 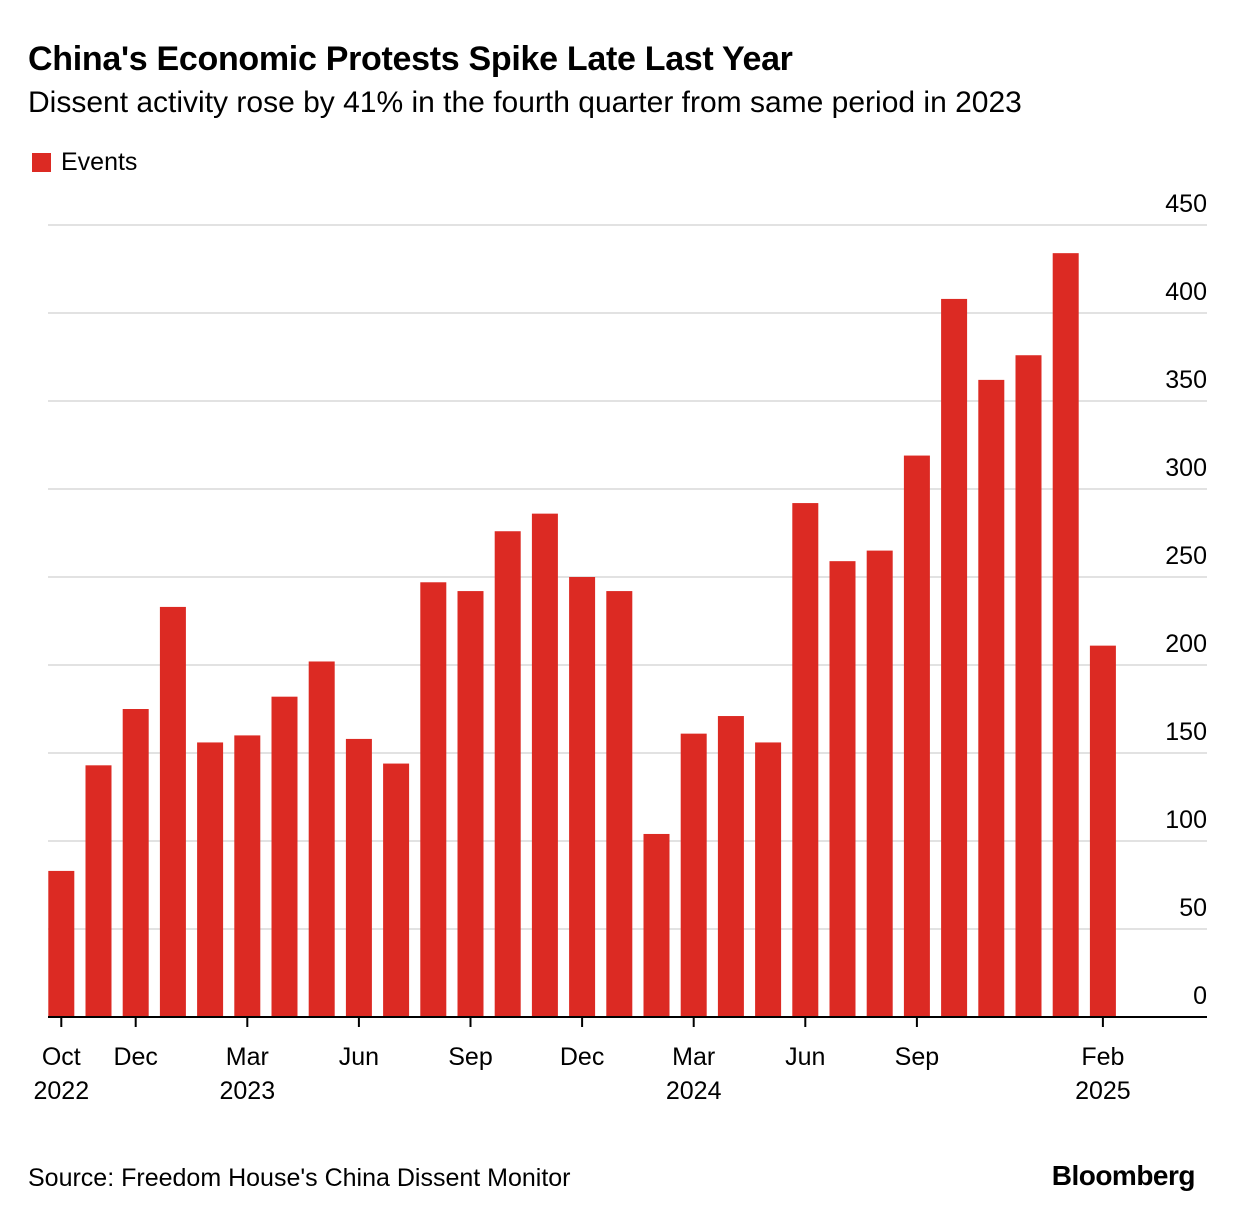 What do you see at coordinates (61, 1057) in the screenshot?
I see `x-tick-label-month: Oct` at bounding box center [61, 1057].